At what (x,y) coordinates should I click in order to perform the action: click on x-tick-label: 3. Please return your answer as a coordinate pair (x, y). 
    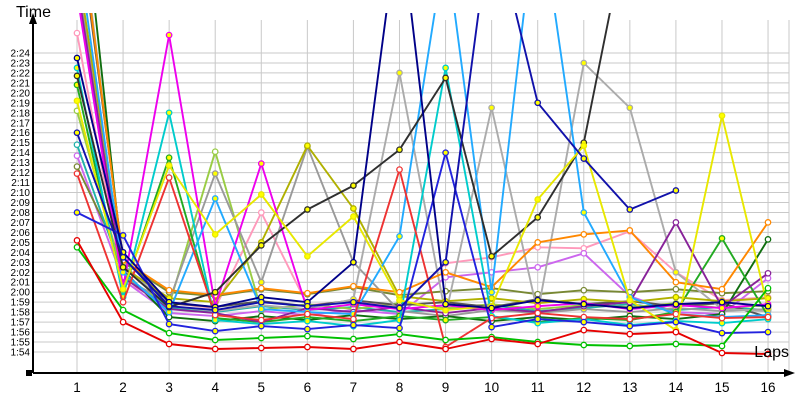
    Looking at the image, I should click on (169, 387).